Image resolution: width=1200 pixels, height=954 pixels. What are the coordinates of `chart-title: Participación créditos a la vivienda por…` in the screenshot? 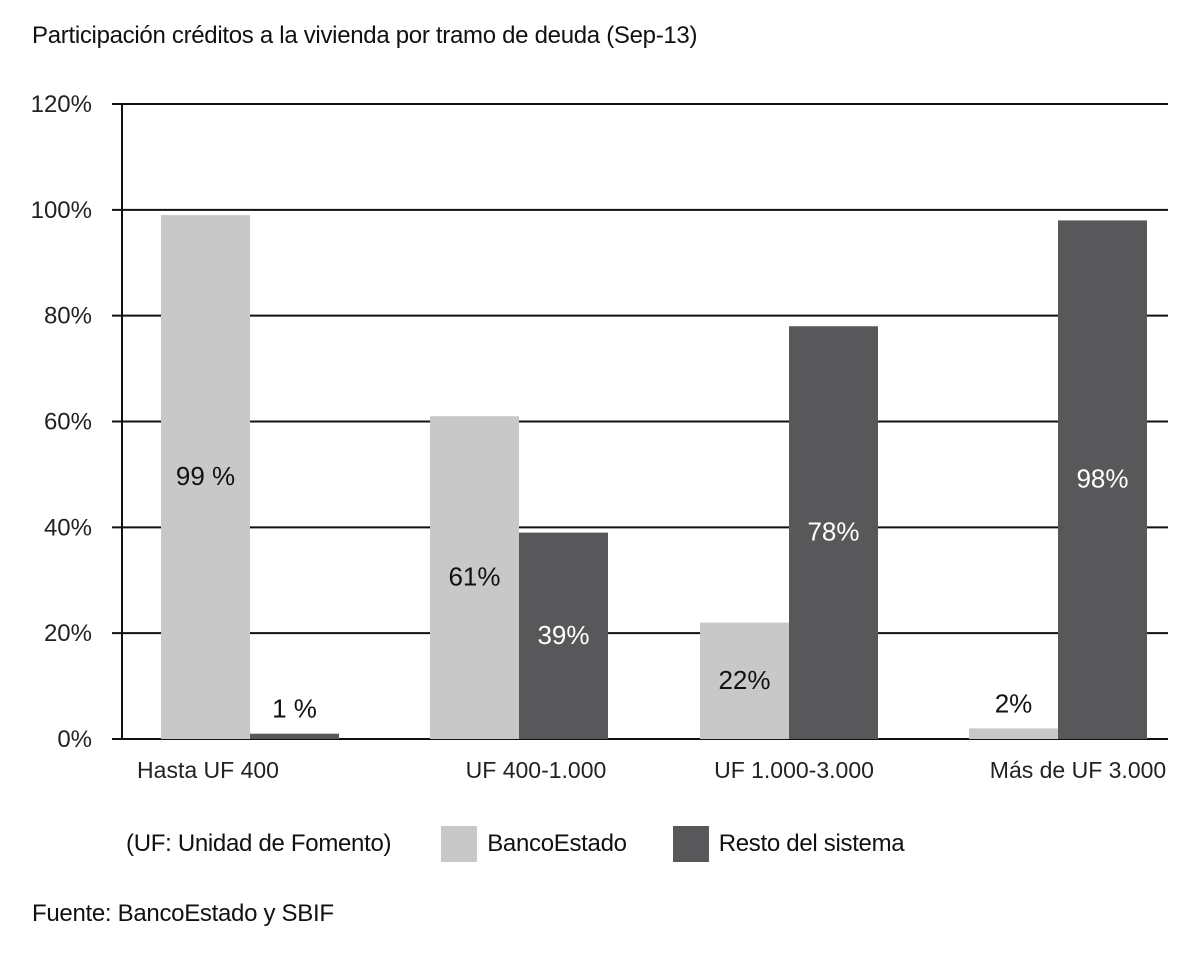 It's located at (365, 35).